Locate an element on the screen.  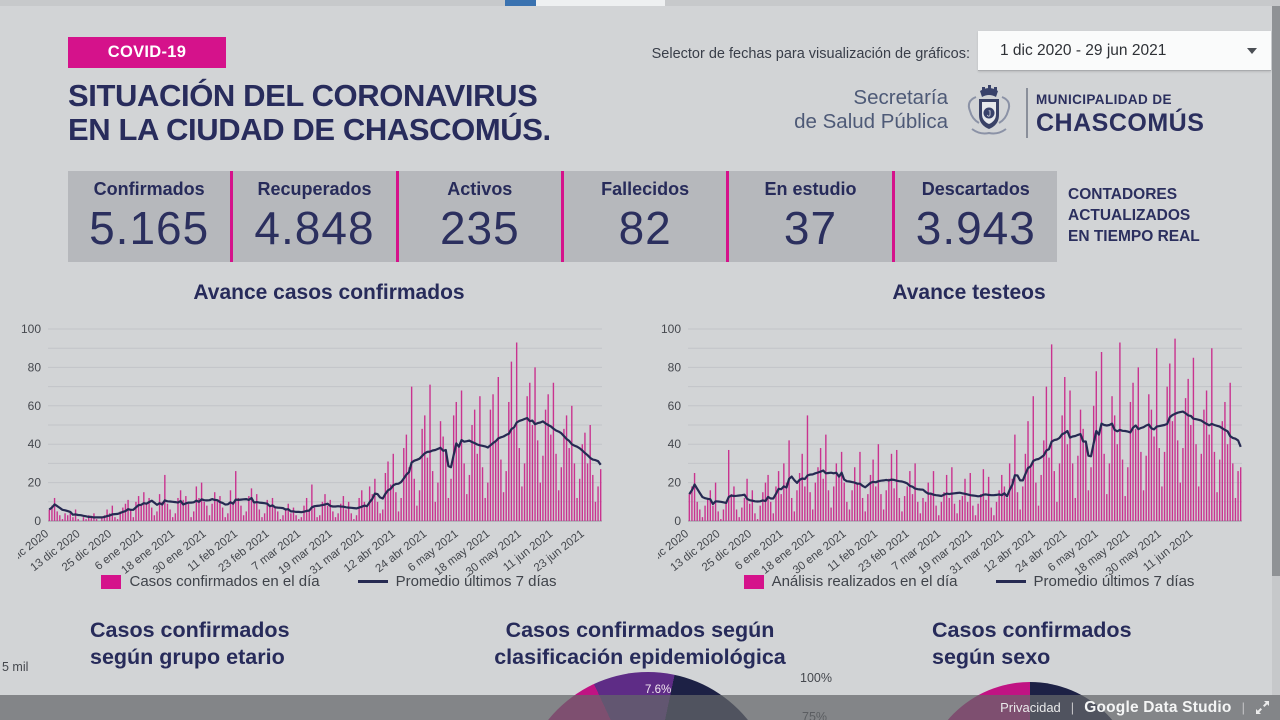
page-title-line2: EN LA CIUDAD DE CHASCOMÚS. is located at coordinates (309, 129).